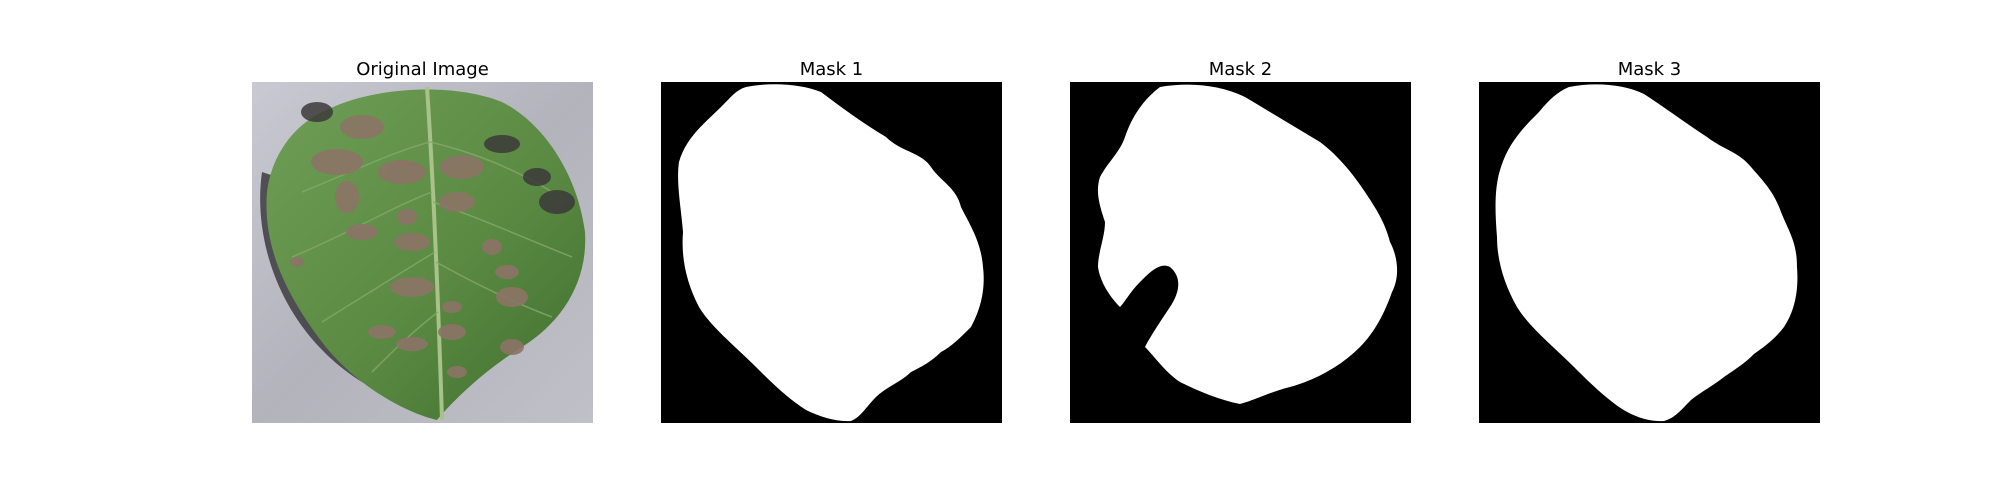 The image size is (2000, 500). I want to click on panel-mask-1: Mask 1, so click(831, 241).